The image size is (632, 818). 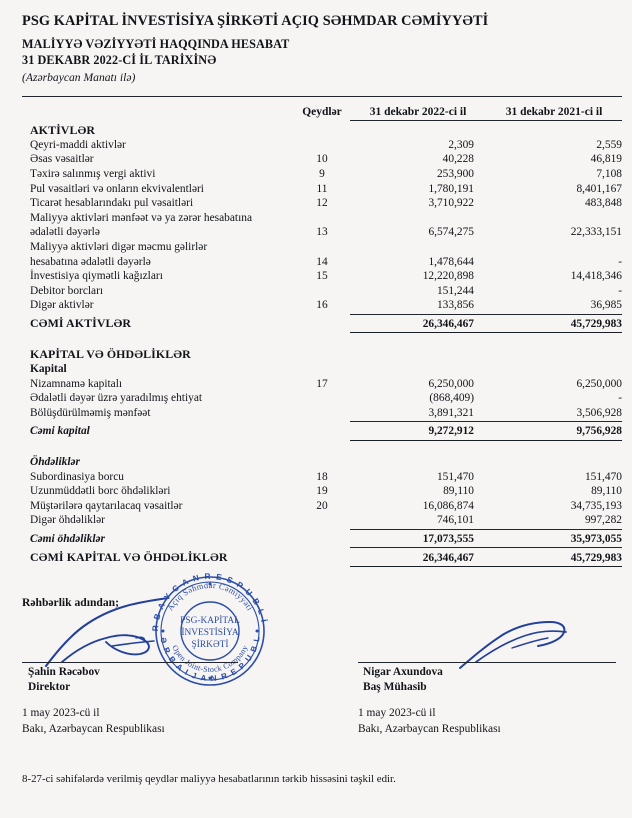 I want to click on table-row: Əsas vəsaitlər 10 40,228 46,819, so click(x=322, y=158).